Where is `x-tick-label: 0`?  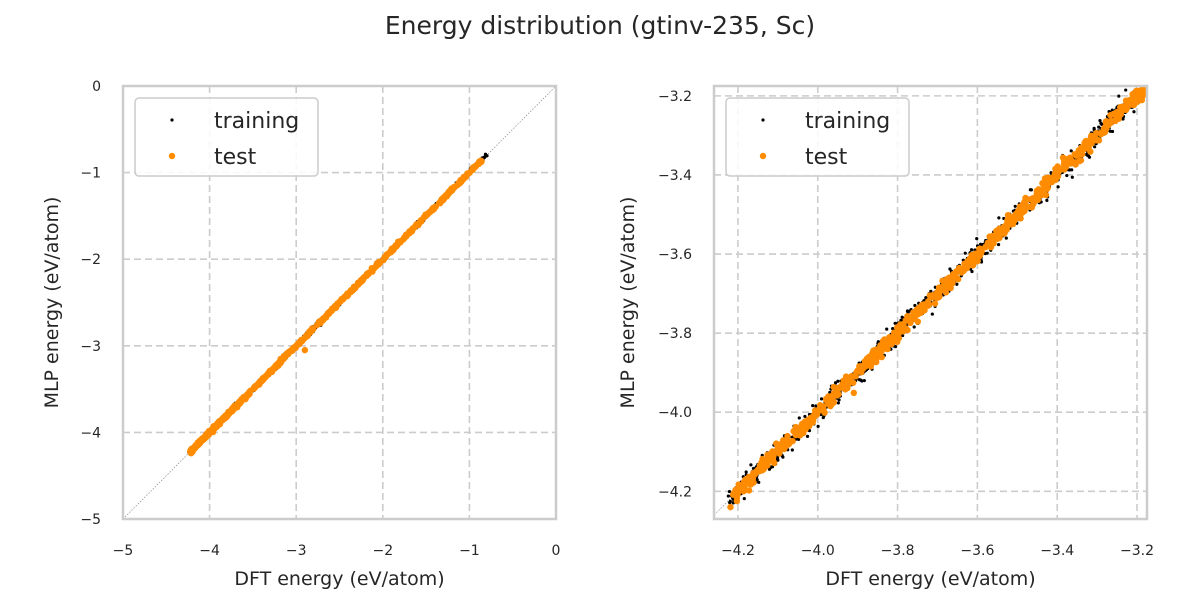 x-tick-label: 0 is located at coordinates (556, 551).